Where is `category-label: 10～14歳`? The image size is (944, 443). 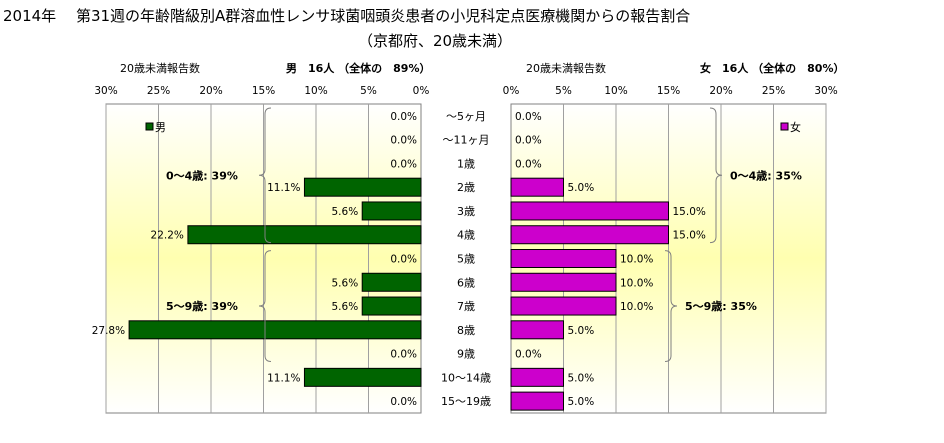 category-label: 10～14歳 is located at coordinates (466, 377).